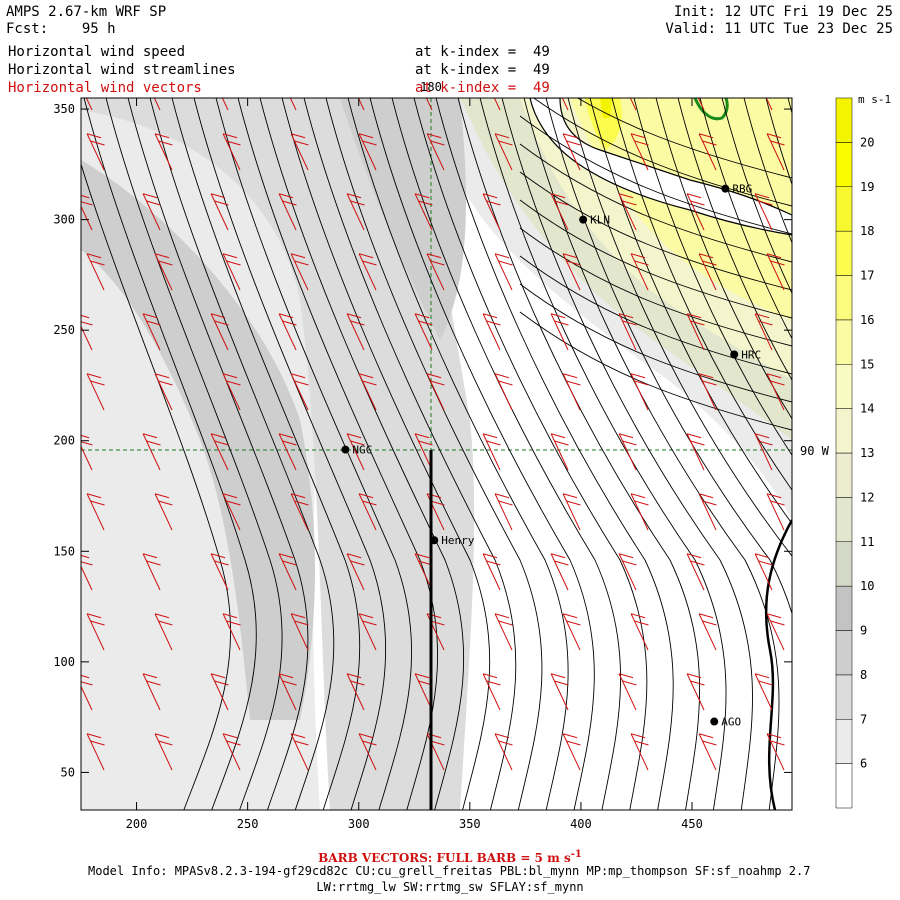 This screenshot has height=900, width=900. Describe the element at coordinates (581, 824) in the screenshot. I see `x-tick-label: 400` at that location.